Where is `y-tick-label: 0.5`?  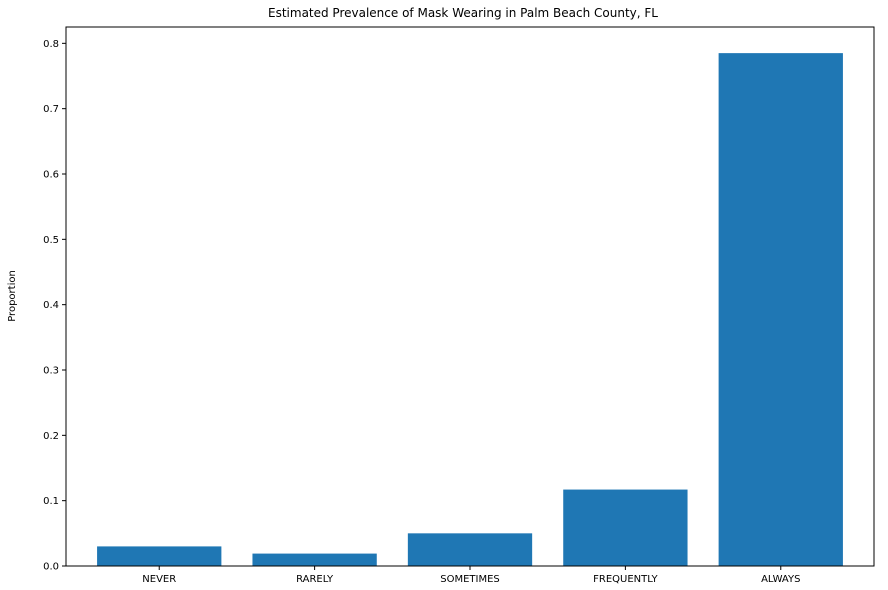 y-tick-label: 0.5 is located at coordinates (51, 240).